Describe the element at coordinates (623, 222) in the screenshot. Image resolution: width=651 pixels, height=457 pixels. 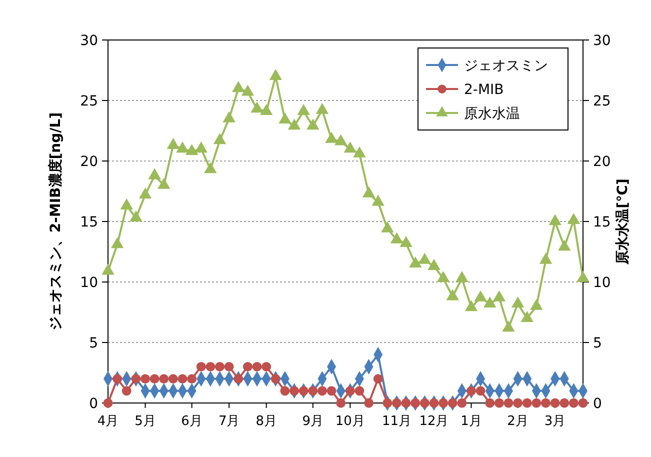
I see `y2-axis-title: 原水水温[℃]` at that location.